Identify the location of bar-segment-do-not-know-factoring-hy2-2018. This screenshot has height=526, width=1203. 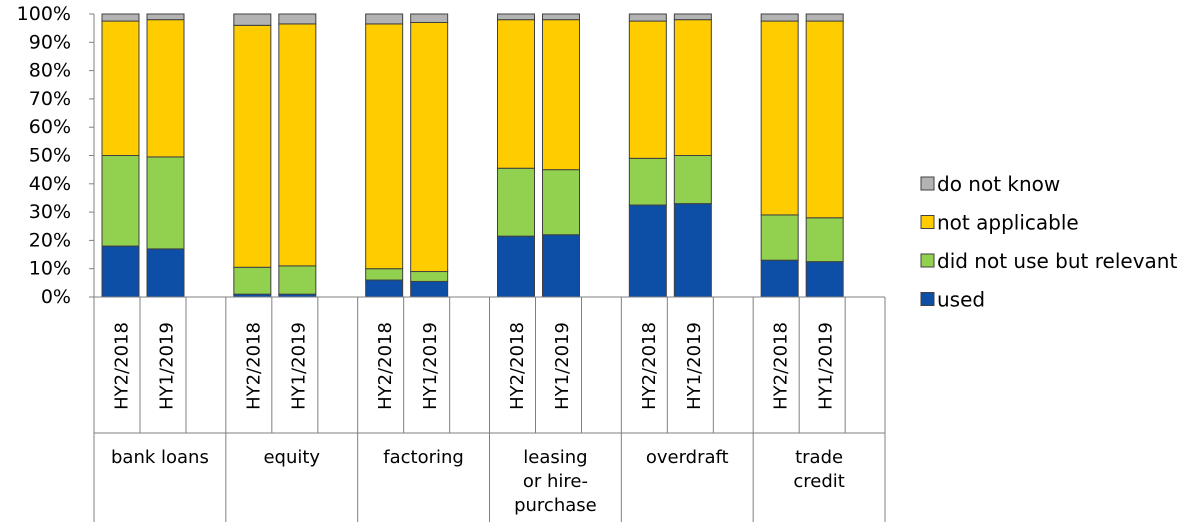
(384, 19).